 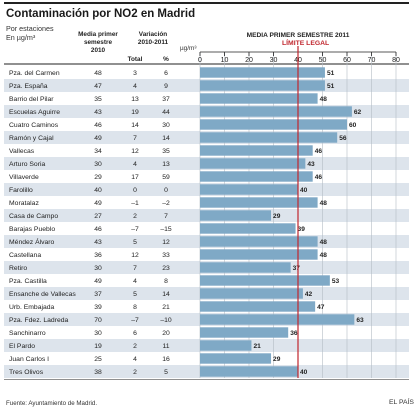 I want to click on media-2010-value: 36, so click(x=98, y=255).